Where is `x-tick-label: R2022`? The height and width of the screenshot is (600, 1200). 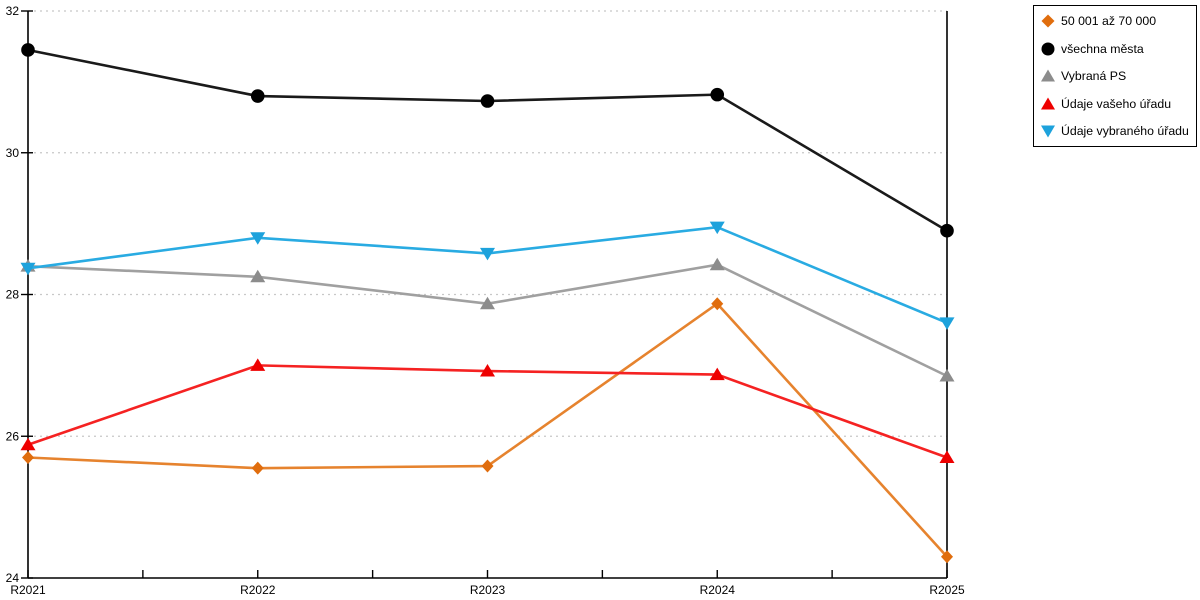 x-tick-label: R2022 is located at coordinates (258, 590).